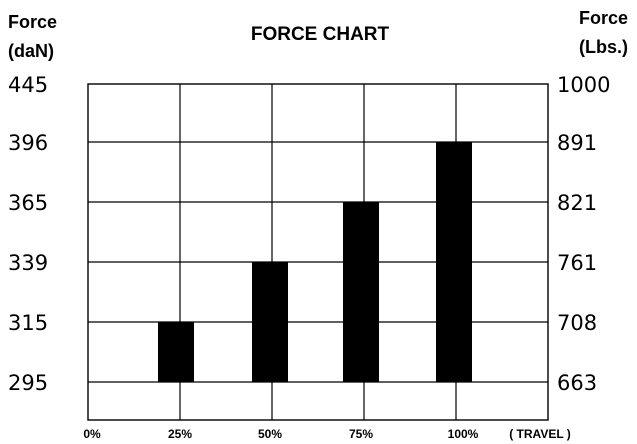 This screenshot has height=444, width=637. I want to click on left-tick-label: 315, so click(28, 323).